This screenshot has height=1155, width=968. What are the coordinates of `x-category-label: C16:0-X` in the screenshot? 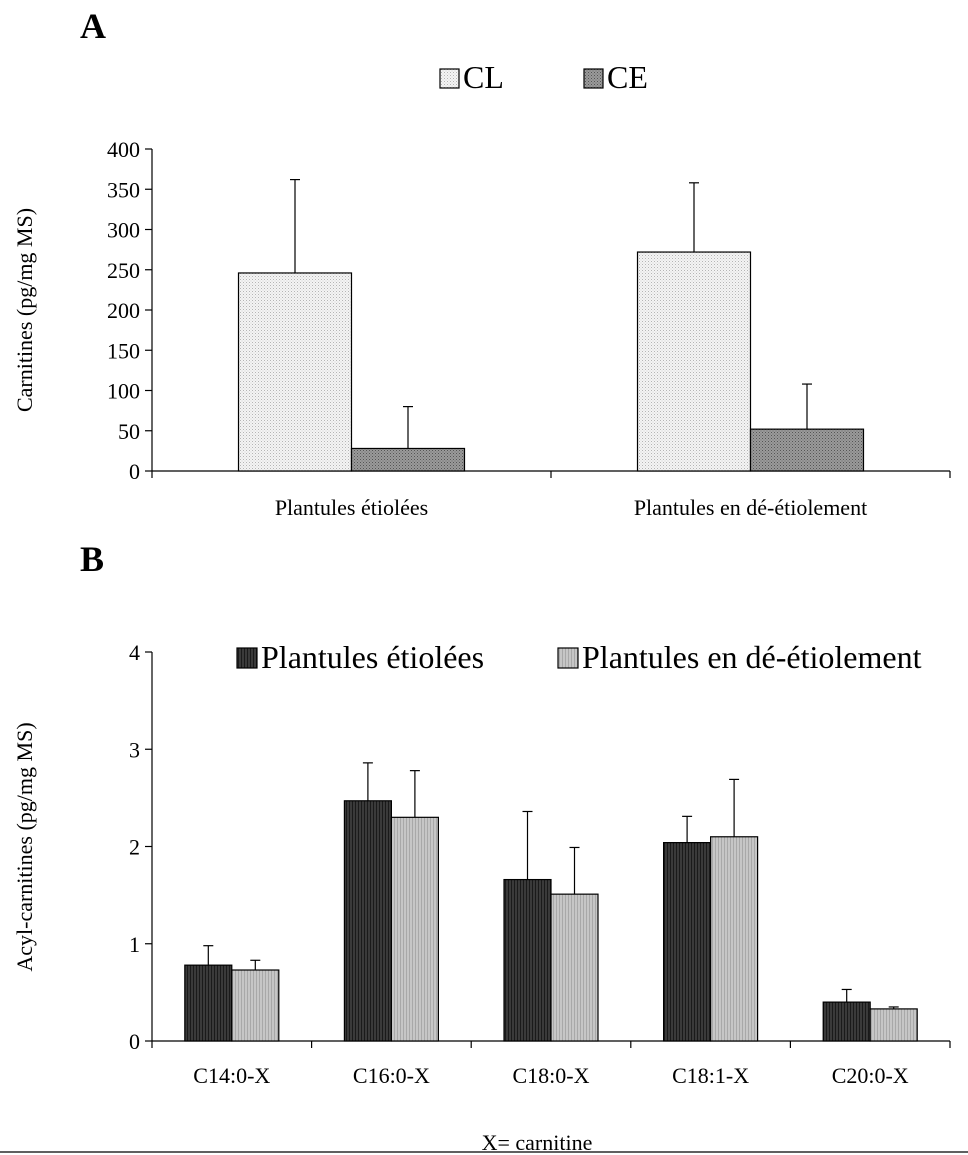 It's located at (391, 1075).